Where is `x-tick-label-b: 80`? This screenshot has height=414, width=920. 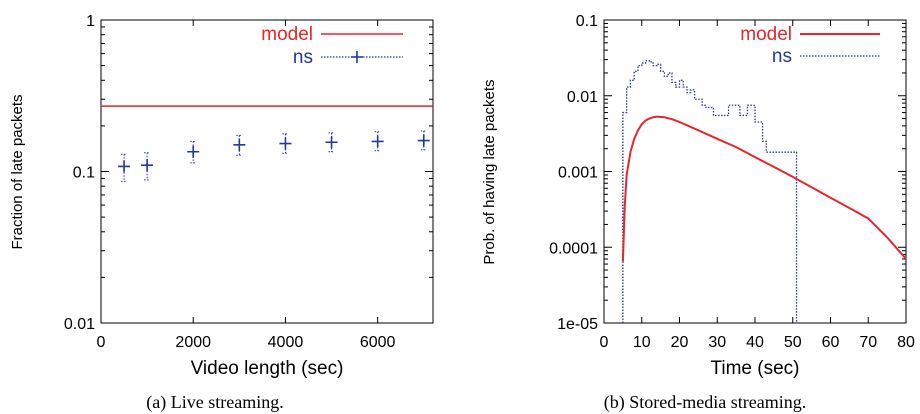
x-tick-label-b: 80 is located at coordinates (906, 342).